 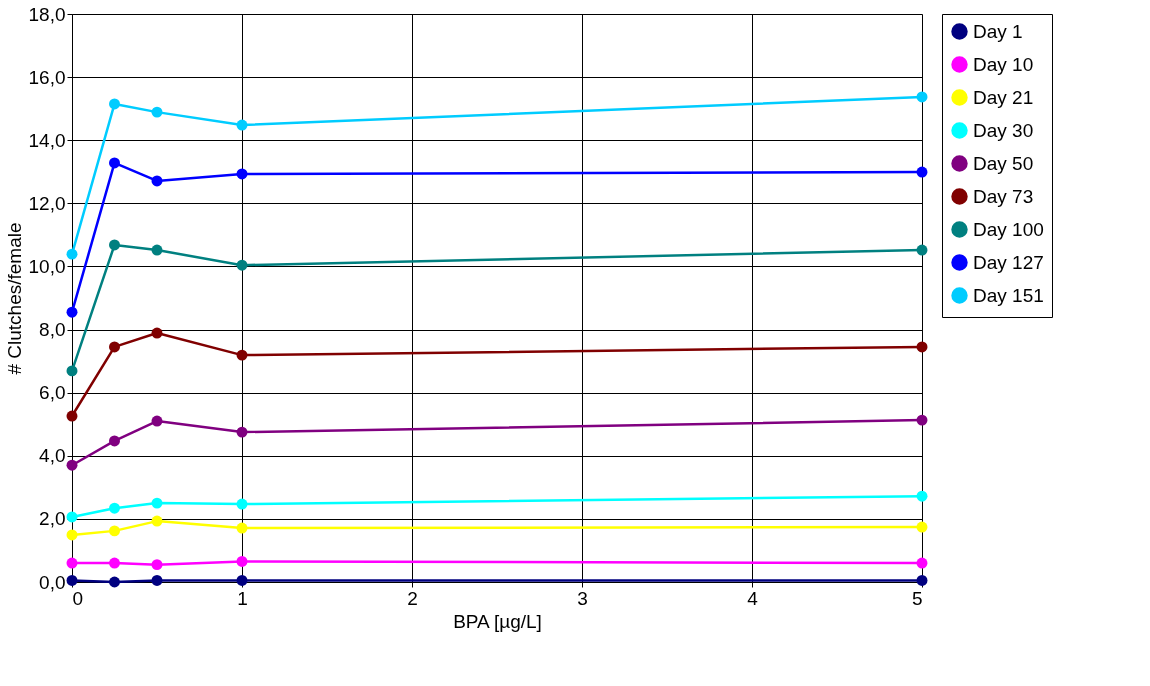 I want to click on legend-label: Day 1, so click(x=998, y=31).